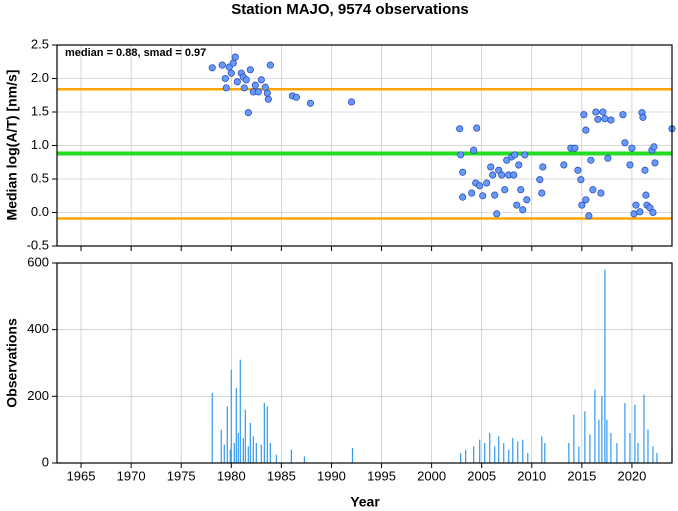 The width and height of the screenshot is (678, 511). What do you see at coordinates (365, 502) in the screenshot?
I see `x-axis-label: Year` at bounding box center [365, 502].